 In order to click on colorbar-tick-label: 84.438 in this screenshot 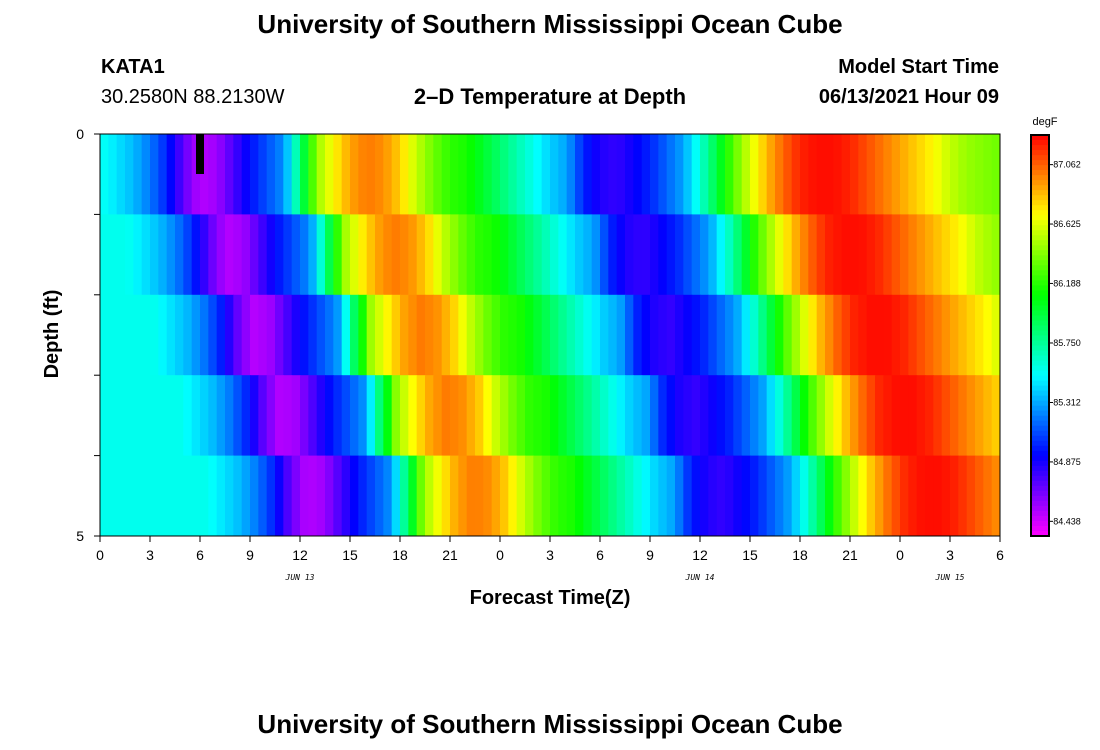, I will do `click(1067, 521)`.